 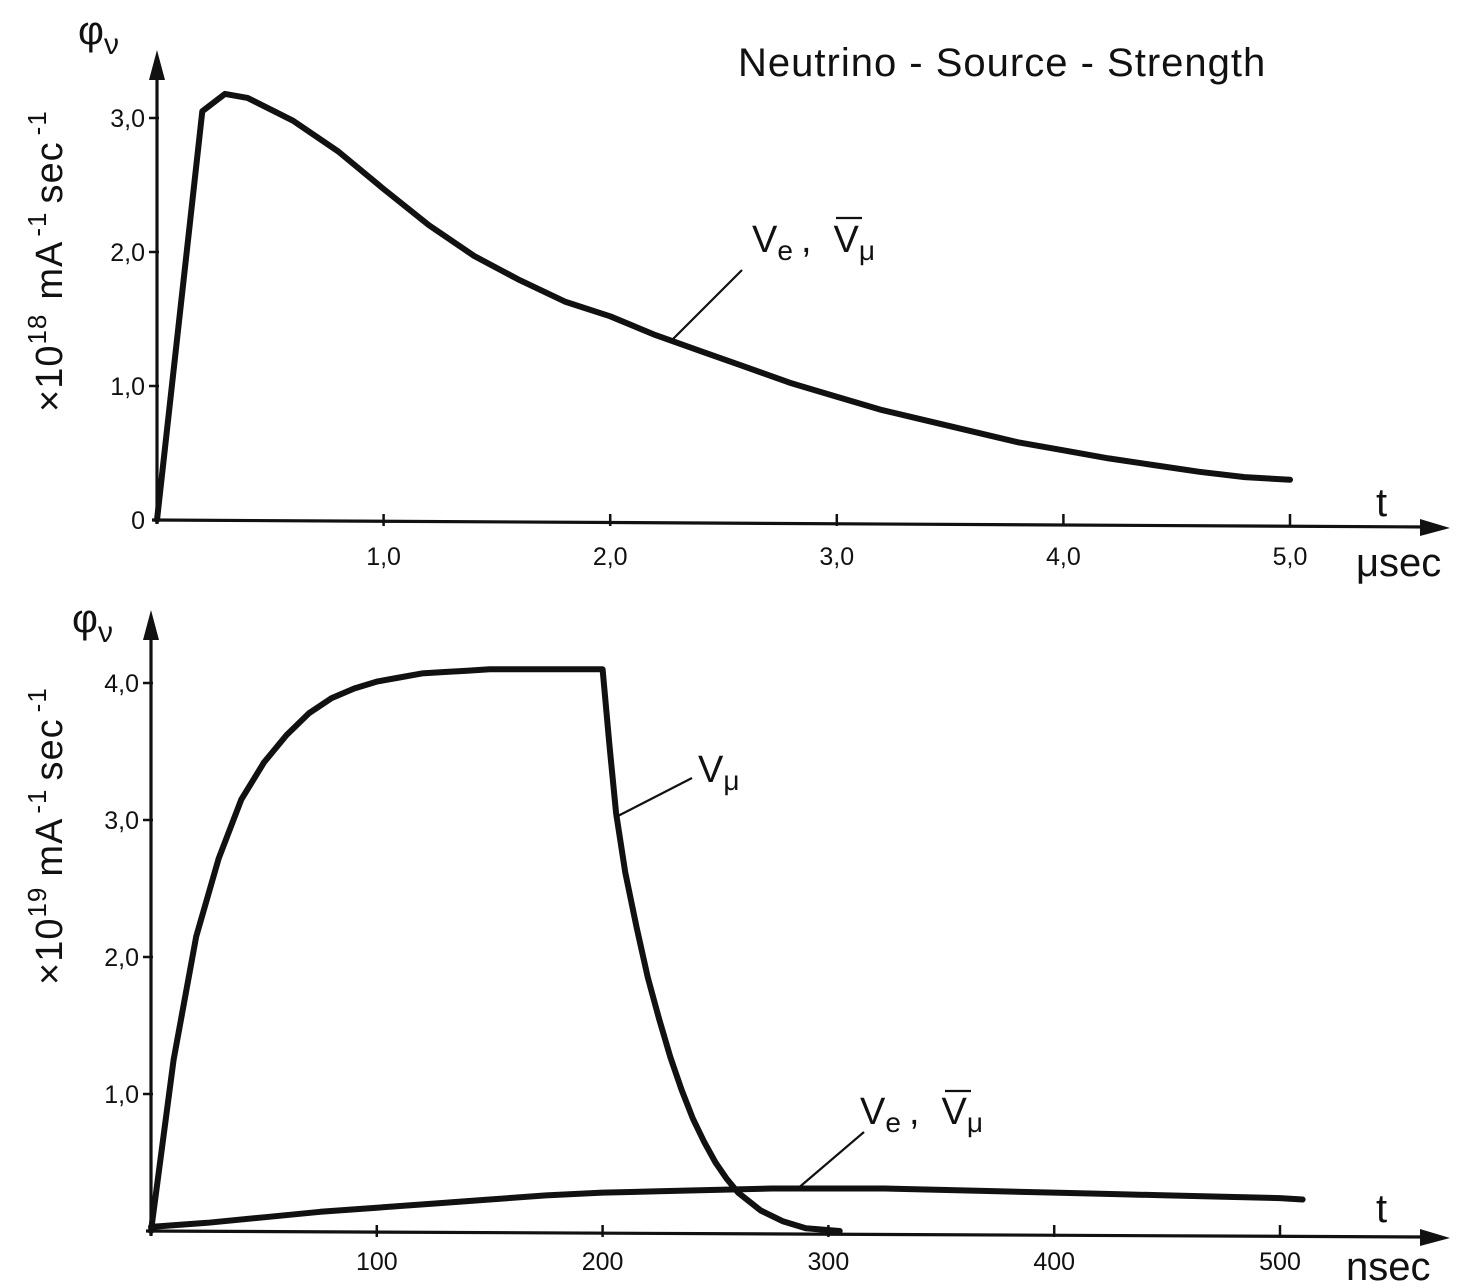 What do you see at coordinates (836, 557) in the screenshot?
I see `top-x-tick-label: 3,0` at bounding box center [836, 557].